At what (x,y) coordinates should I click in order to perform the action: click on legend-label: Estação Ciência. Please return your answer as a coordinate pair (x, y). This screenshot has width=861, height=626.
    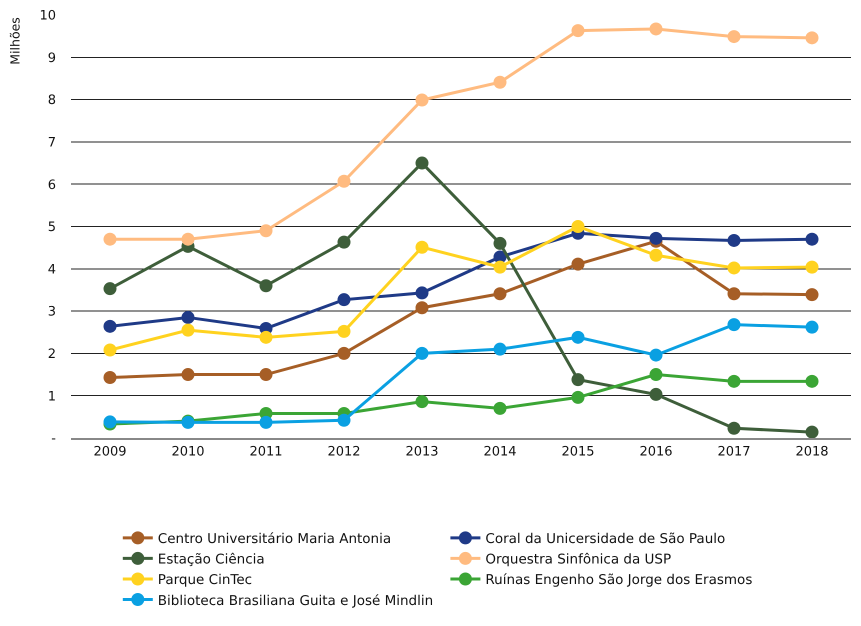
    Looking at the image, I should click on (211, 560).